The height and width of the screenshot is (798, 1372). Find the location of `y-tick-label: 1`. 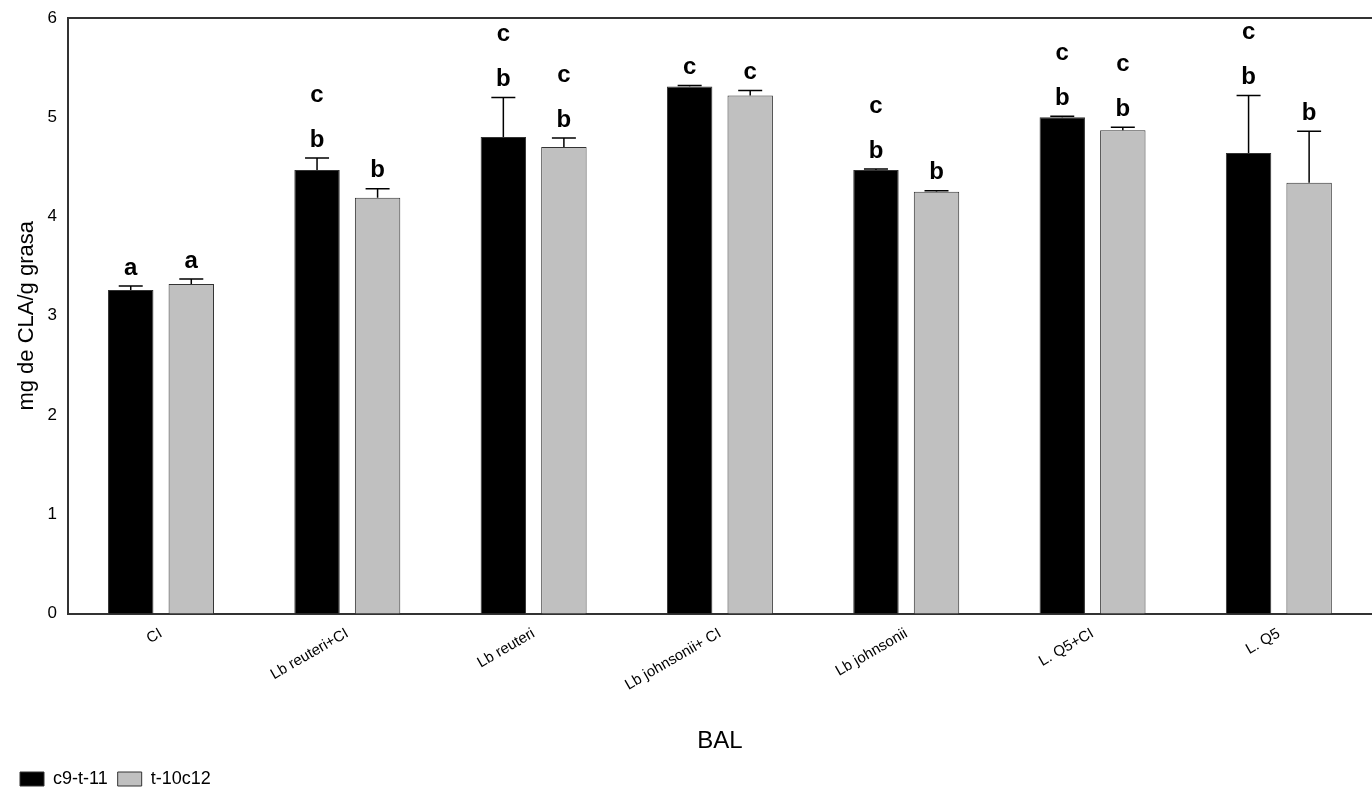

y-tick-label: 1 is located at coordinates (52, 514).